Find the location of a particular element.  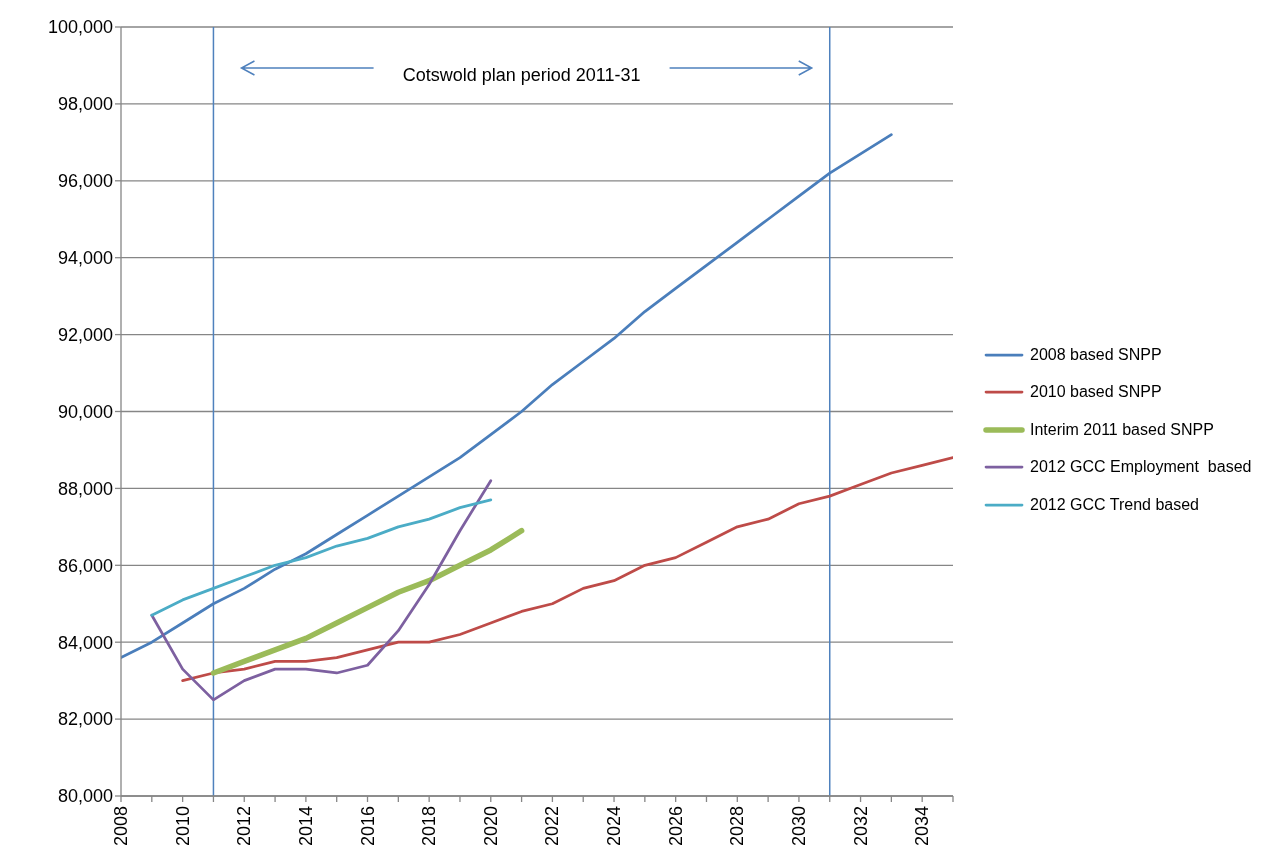

y-tick-label: 98,000 is located at coordinates (85, 104).